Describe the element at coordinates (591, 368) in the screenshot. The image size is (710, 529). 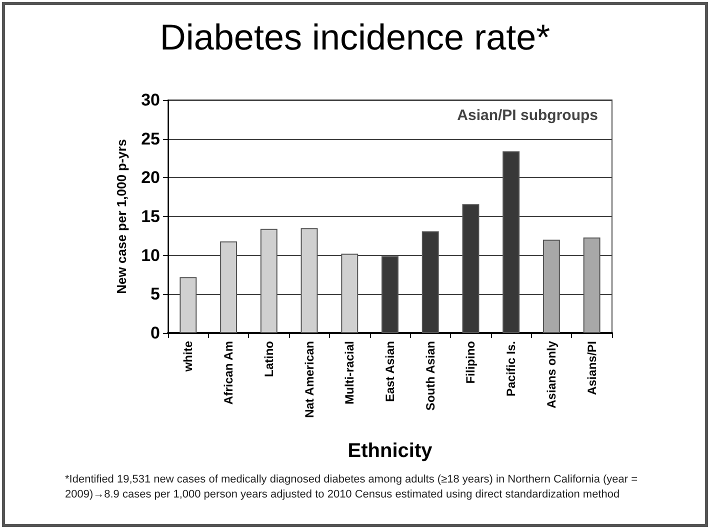
I see `x-tick-label: Asians/PI` at that location.